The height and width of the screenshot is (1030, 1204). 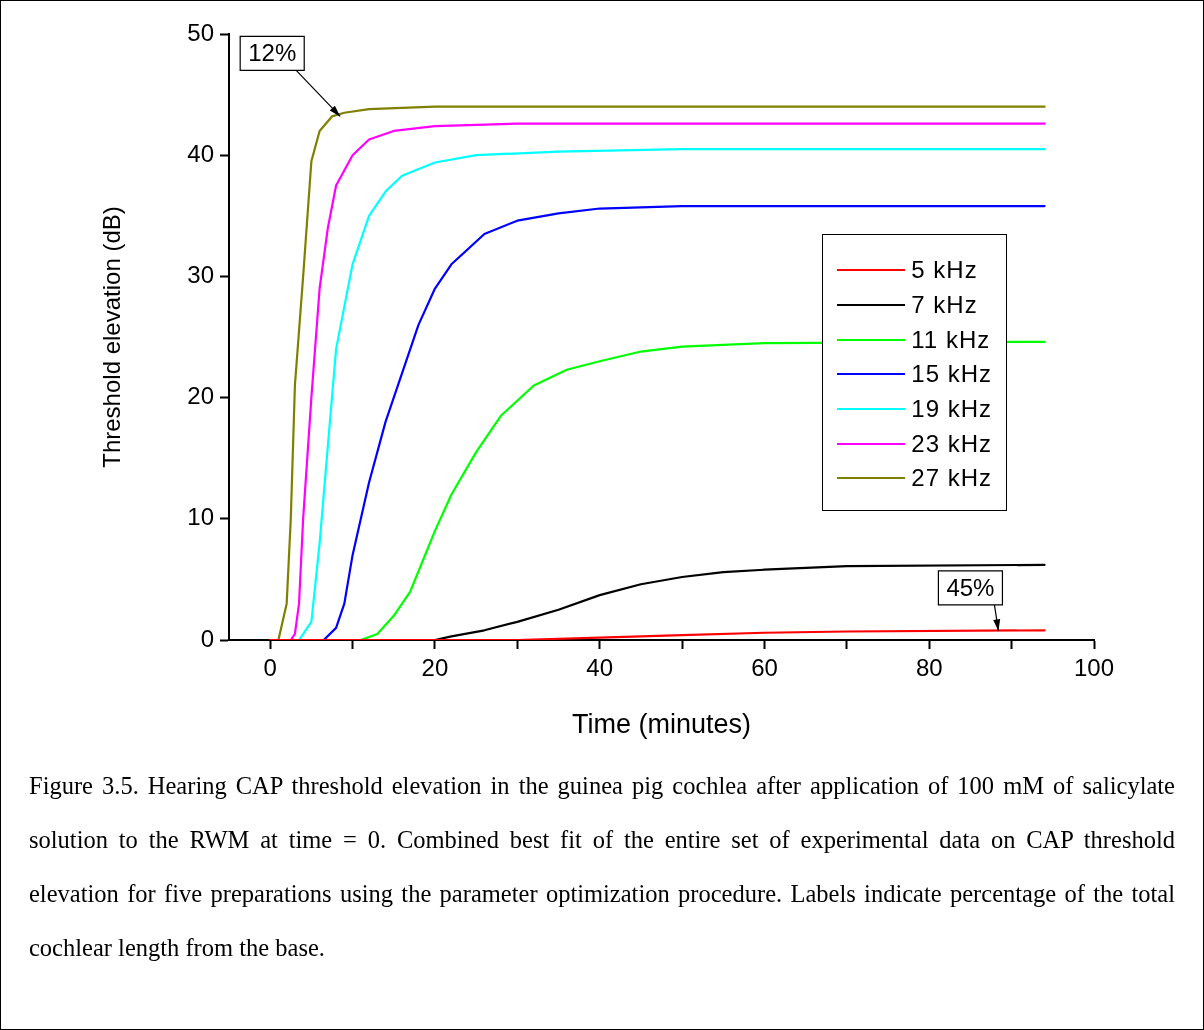 I want to click on y-tick-label: 10, so click(x=200, y=517).